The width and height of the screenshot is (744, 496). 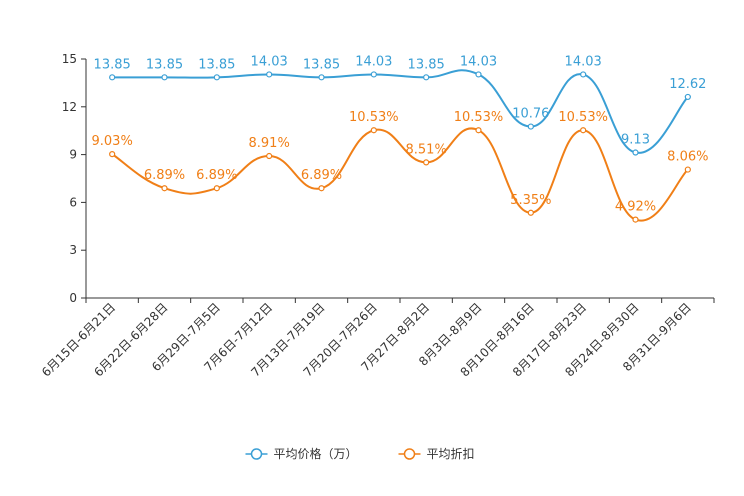 What do you see at coordinates (112, 141) in the screenshot?
I see `data-label: 9.03%` at bounding box center [112, 141].